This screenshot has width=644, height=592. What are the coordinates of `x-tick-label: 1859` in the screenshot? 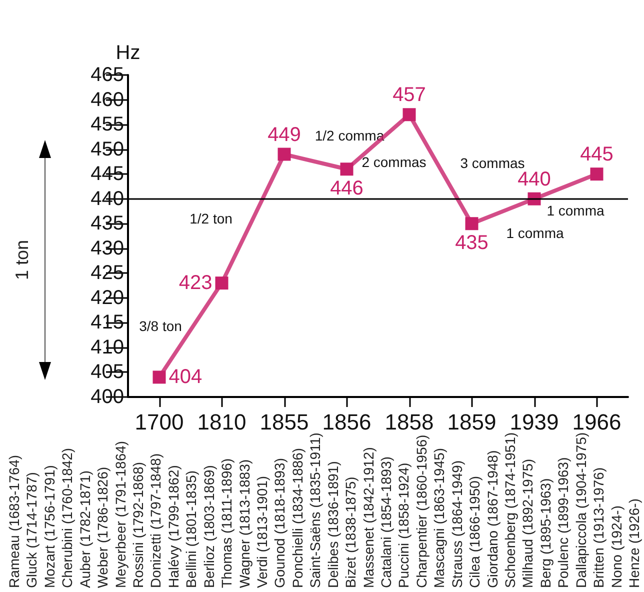 It's located at (471, 422).